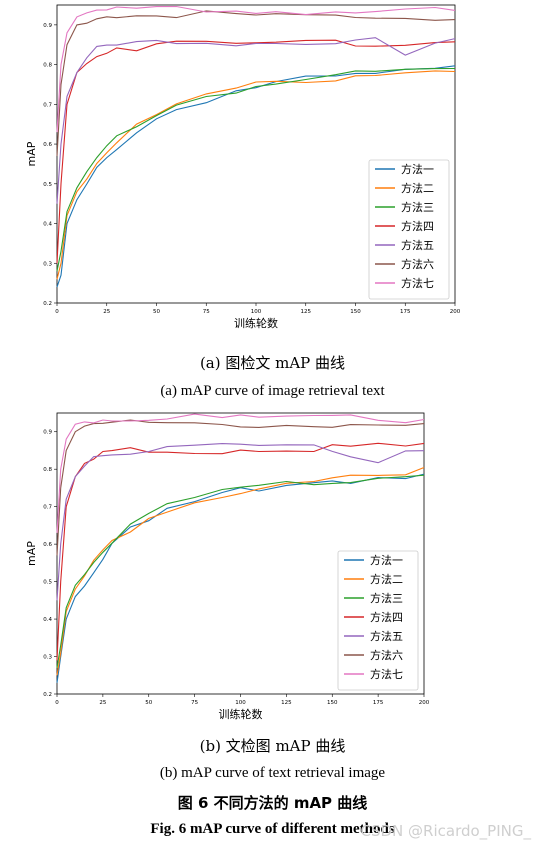 Image resolution: width=545 pixels, height=852 pixels. Describe the element at coordinates (272, 391) in the screenshot. I see `caption-a-en: (a) mAP curve of image retrieval text` at that location.